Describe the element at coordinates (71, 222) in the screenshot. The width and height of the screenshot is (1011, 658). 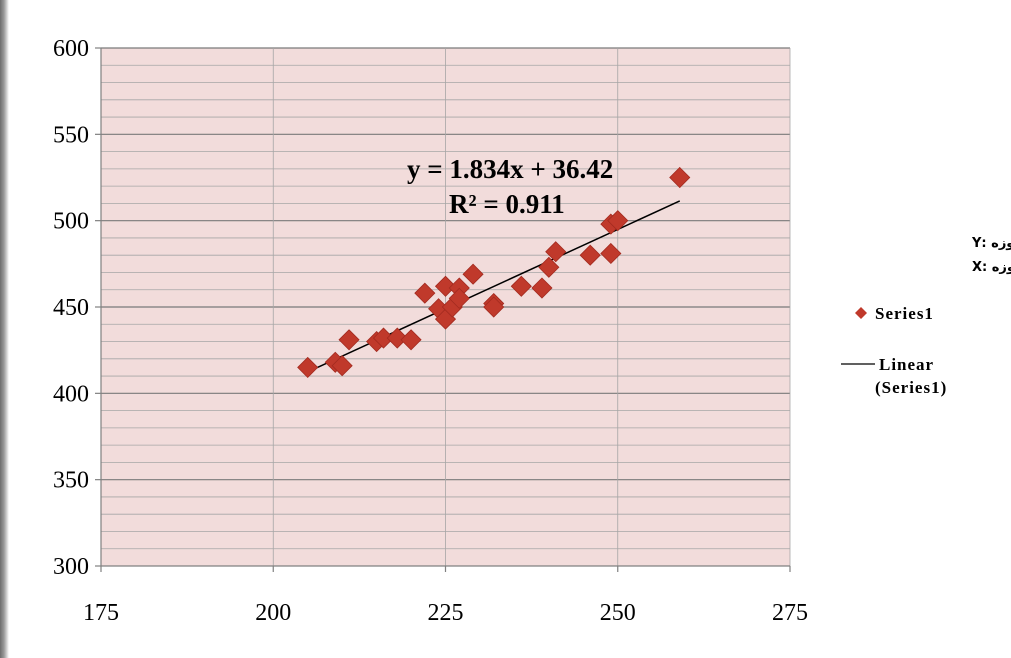
I see `y-tick-label: 500` at that location.